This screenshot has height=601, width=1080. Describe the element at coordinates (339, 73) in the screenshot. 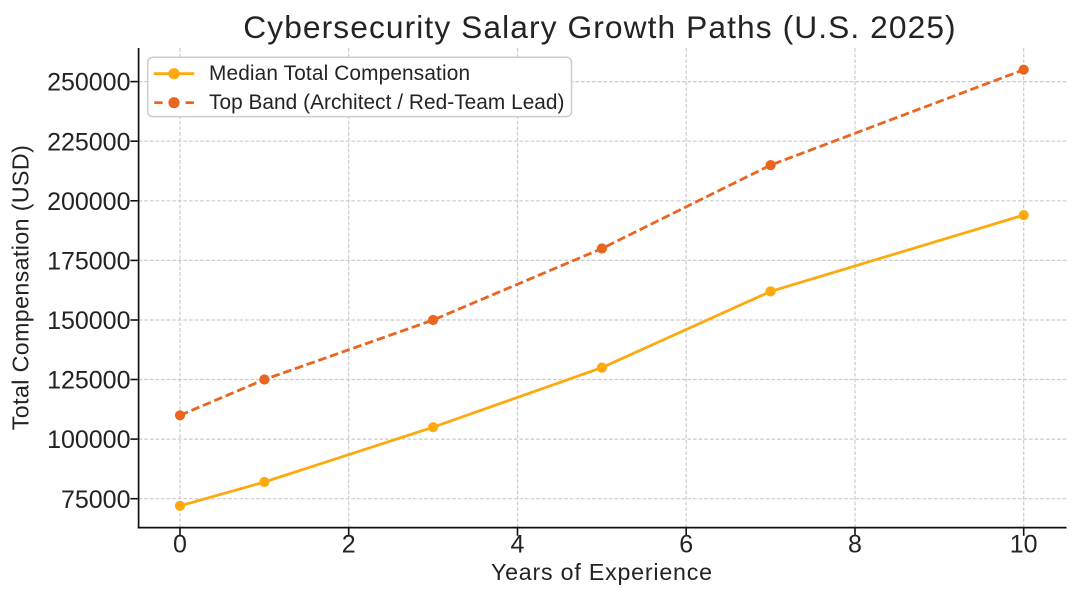

I see `svg-text: Median Total Compensation` at that location.